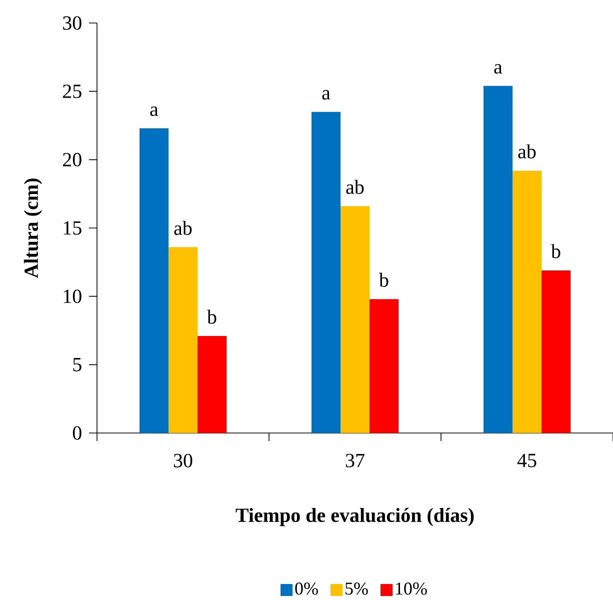 This screenshot has height=600, width=613. What do you see at coordinates (73, 228) in the screenshot?
I see `y-tick-label: 15` at bounding box center [73, 228].